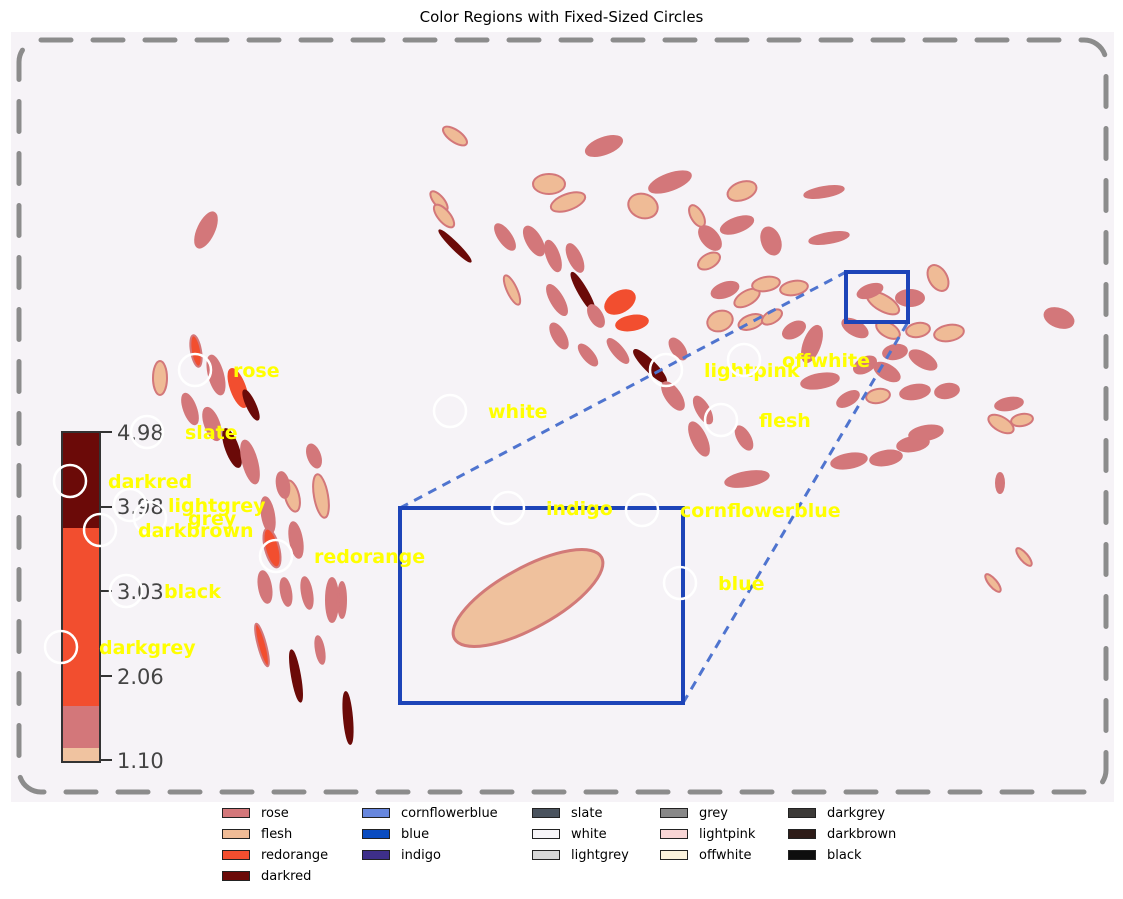 This screenshot has width=1123, height=899. Describe the element at coordinates (140, 677) in the screenshot. I see `colorbar-tick-label: 2.06` at that location.